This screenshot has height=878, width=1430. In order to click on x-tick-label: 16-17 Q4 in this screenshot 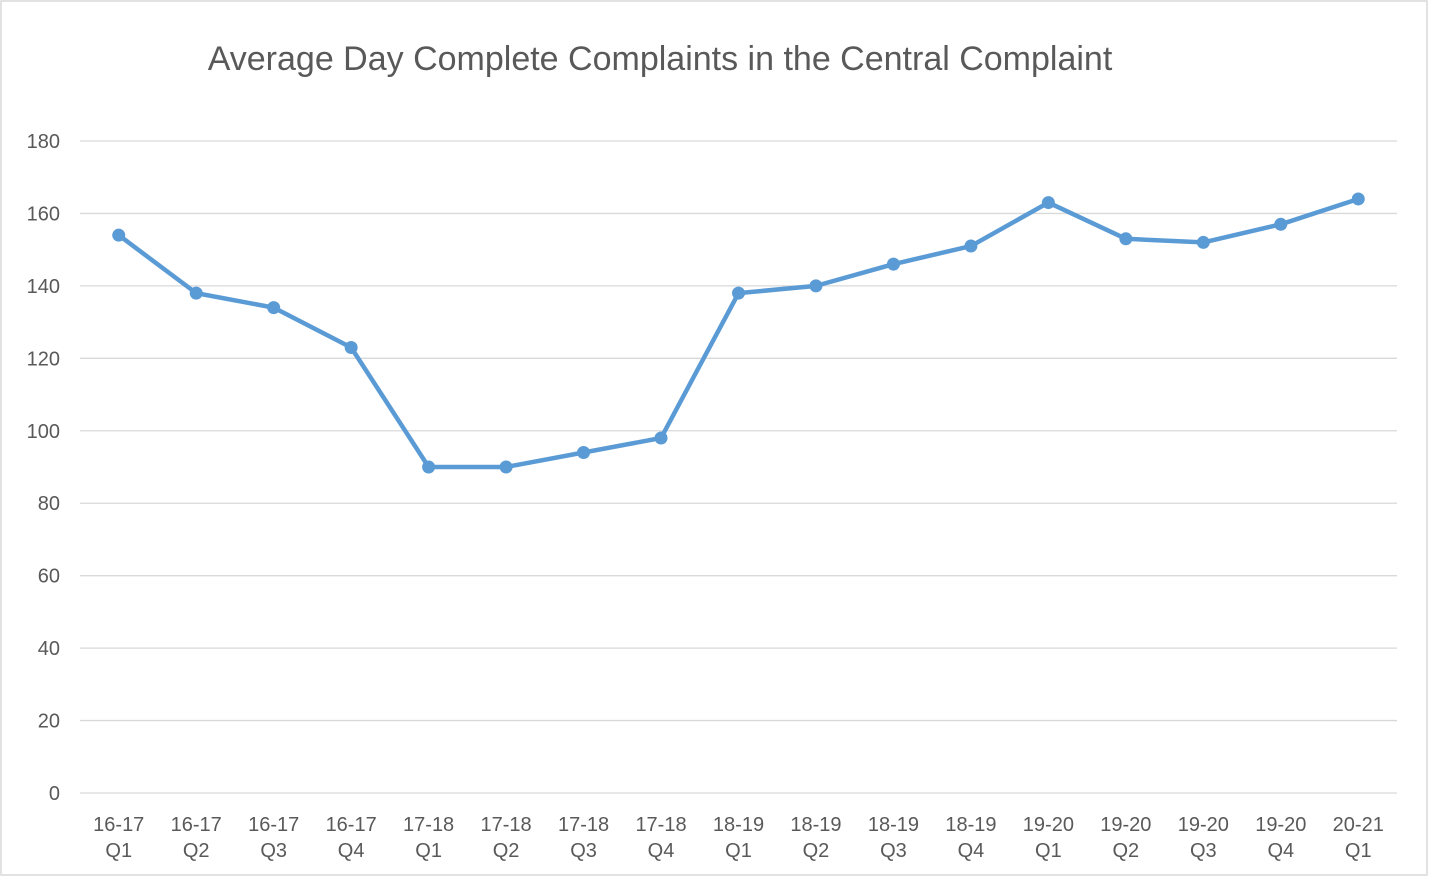, I will do `click(351, 838)`.